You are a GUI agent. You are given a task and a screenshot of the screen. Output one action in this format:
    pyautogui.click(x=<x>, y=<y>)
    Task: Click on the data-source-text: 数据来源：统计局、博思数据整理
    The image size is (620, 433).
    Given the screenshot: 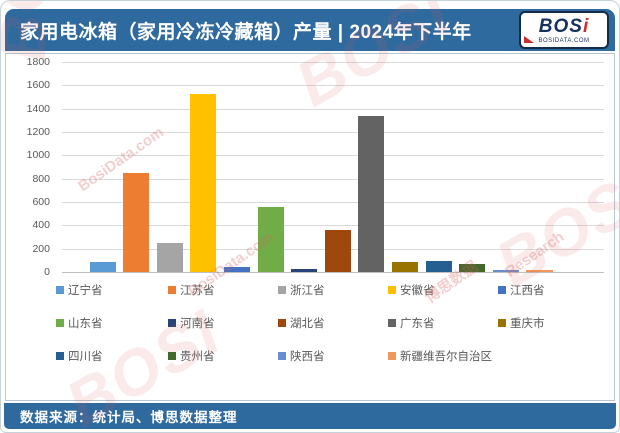 What is the action you would take?
    pyautogui.click(x=129, y=417)
    